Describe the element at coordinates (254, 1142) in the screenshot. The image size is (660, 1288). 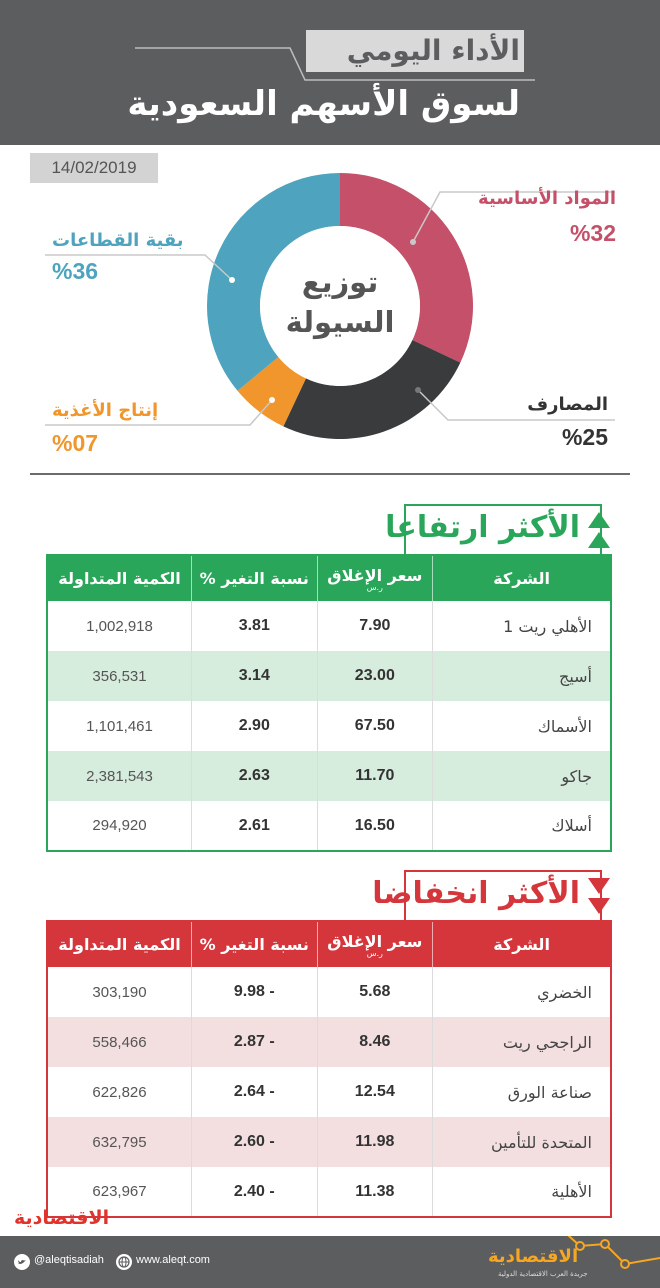
I see `cell-change: 2.60 -` at that location.